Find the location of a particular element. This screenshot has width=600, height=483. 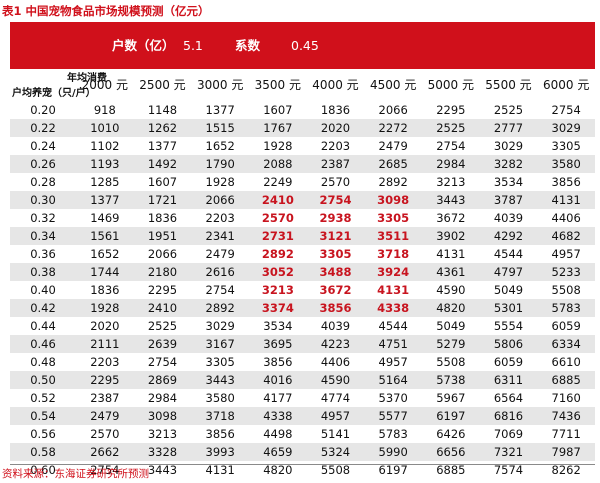

table-cell: 2249 is located at coordinates (278, 182).